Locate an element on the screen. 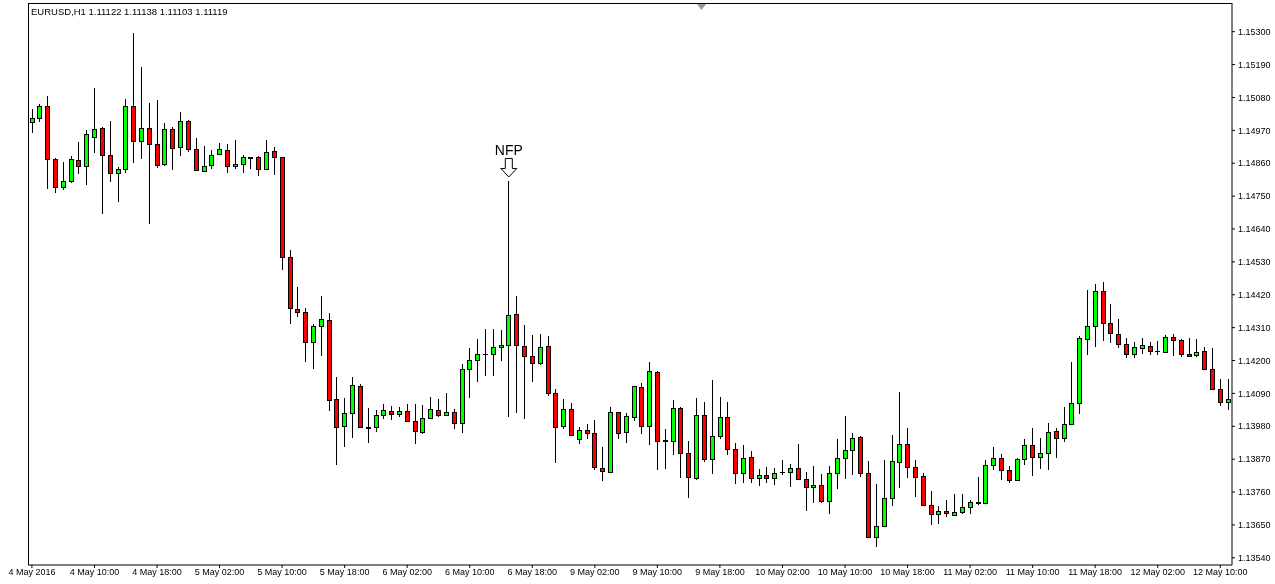 This screenshot has height=584, width=1275. y-tick-label: 1.14640 is located at coordinates (1254, 229).